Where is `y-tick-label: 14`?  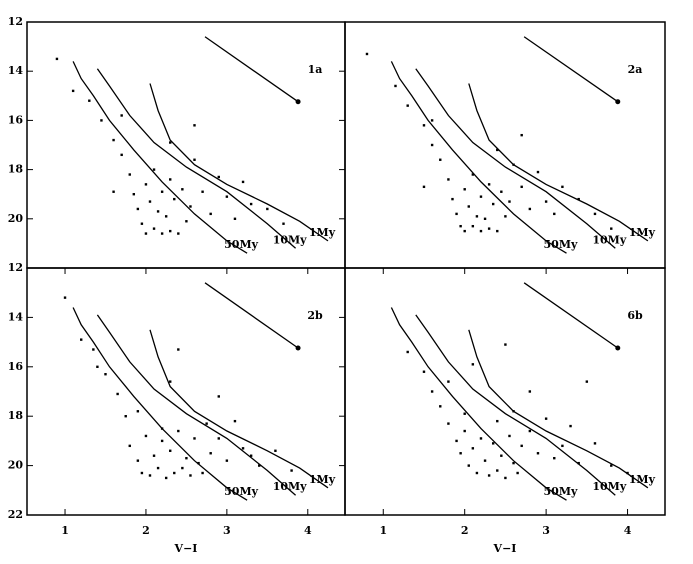 y-tick-label: 14 is located at coordinates (16, 316).